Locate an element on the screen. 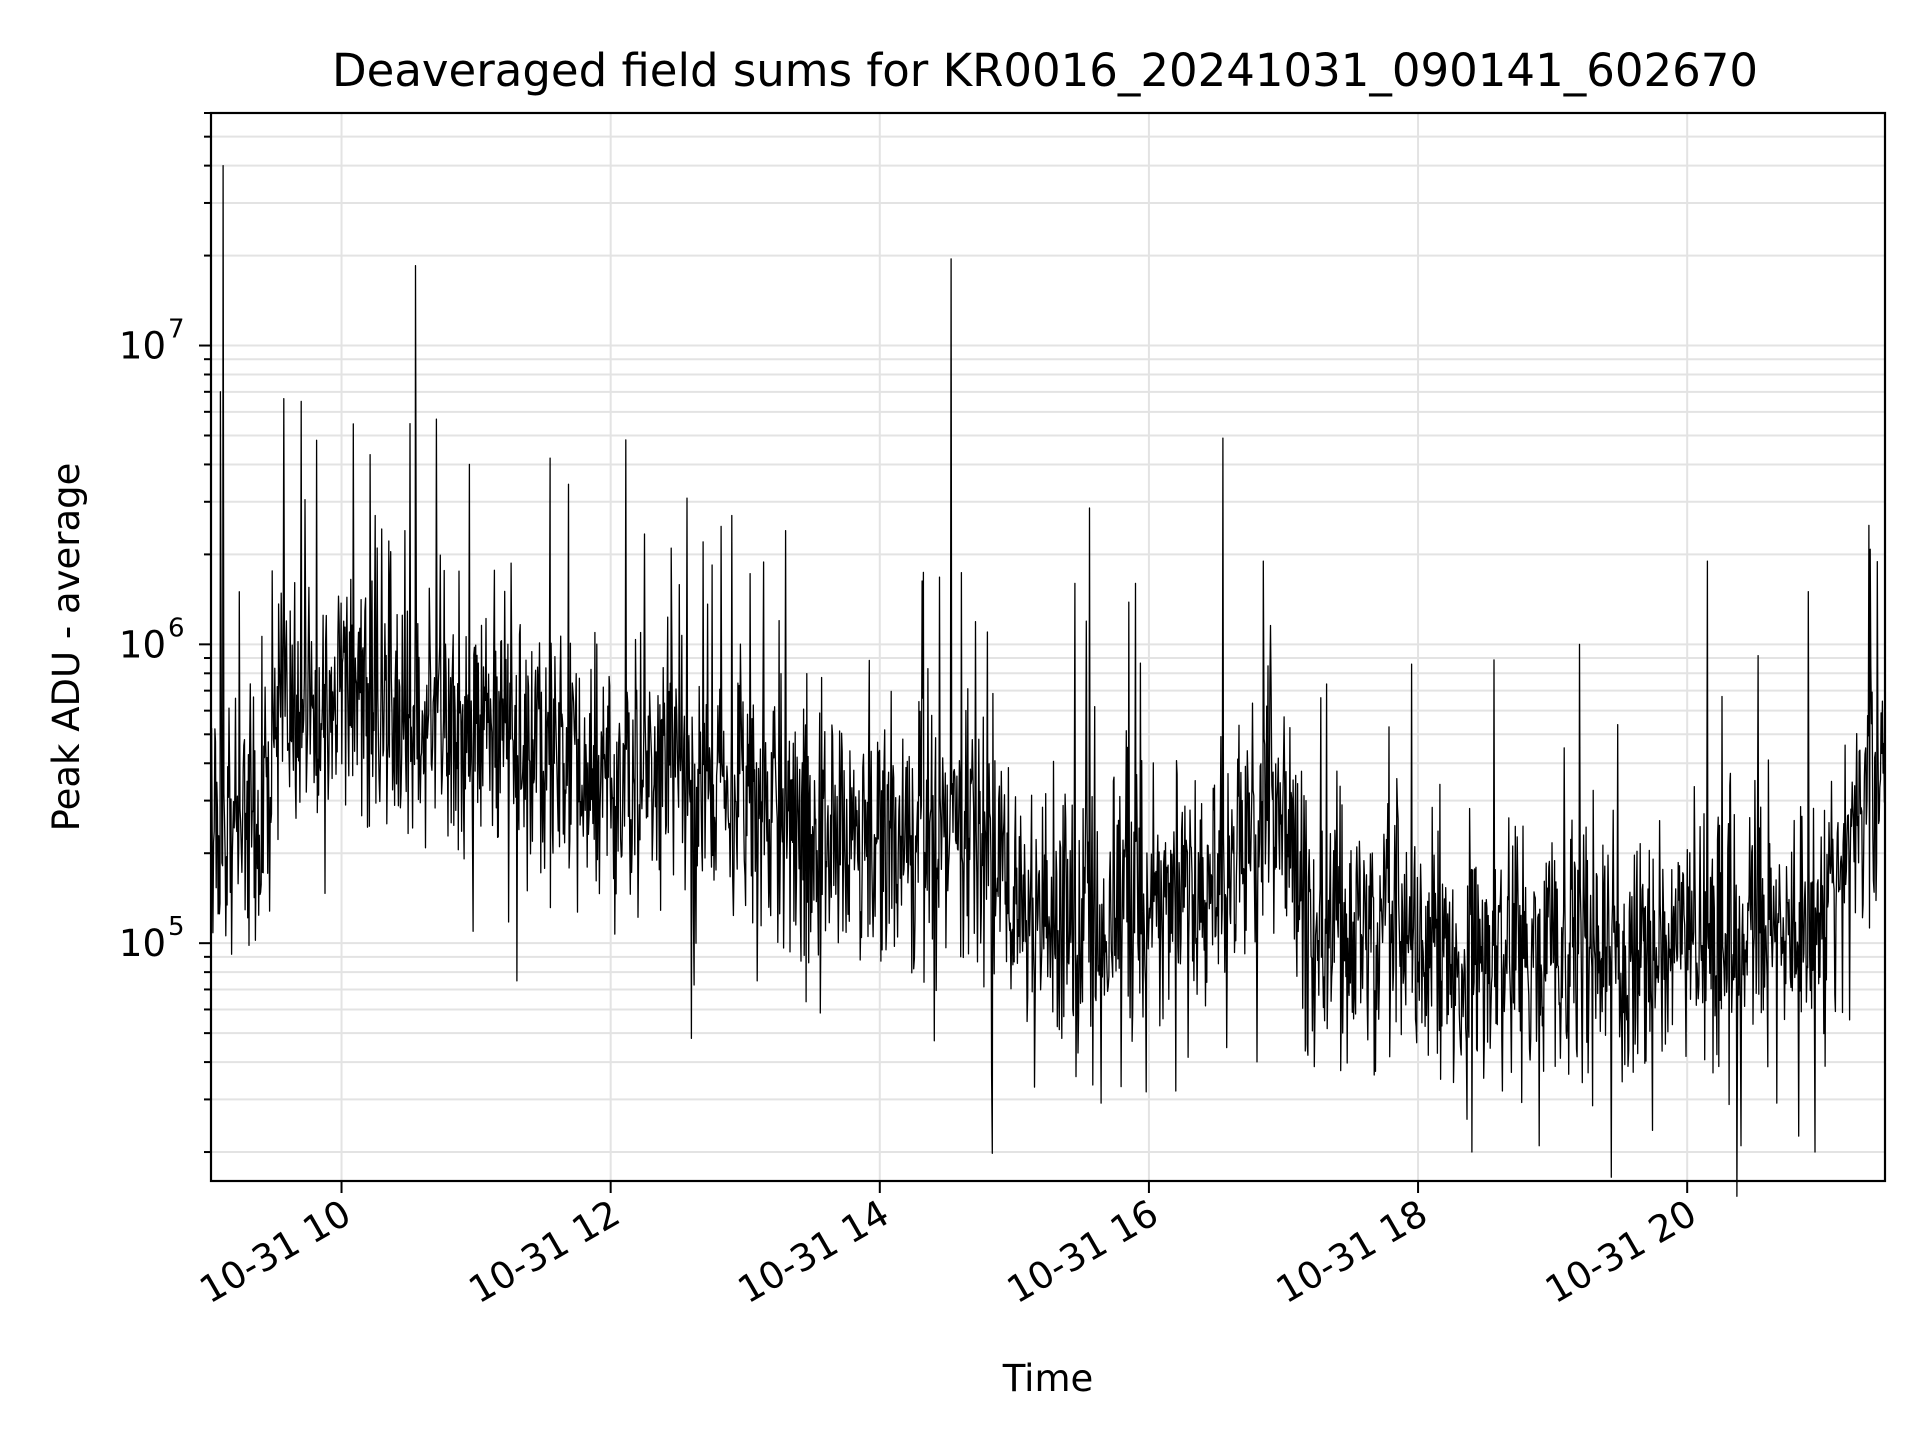 The width and height of the screenshot is (1920, 1440). x-tick-label: 10-31 16 is located at coordinates (1083, 1252).